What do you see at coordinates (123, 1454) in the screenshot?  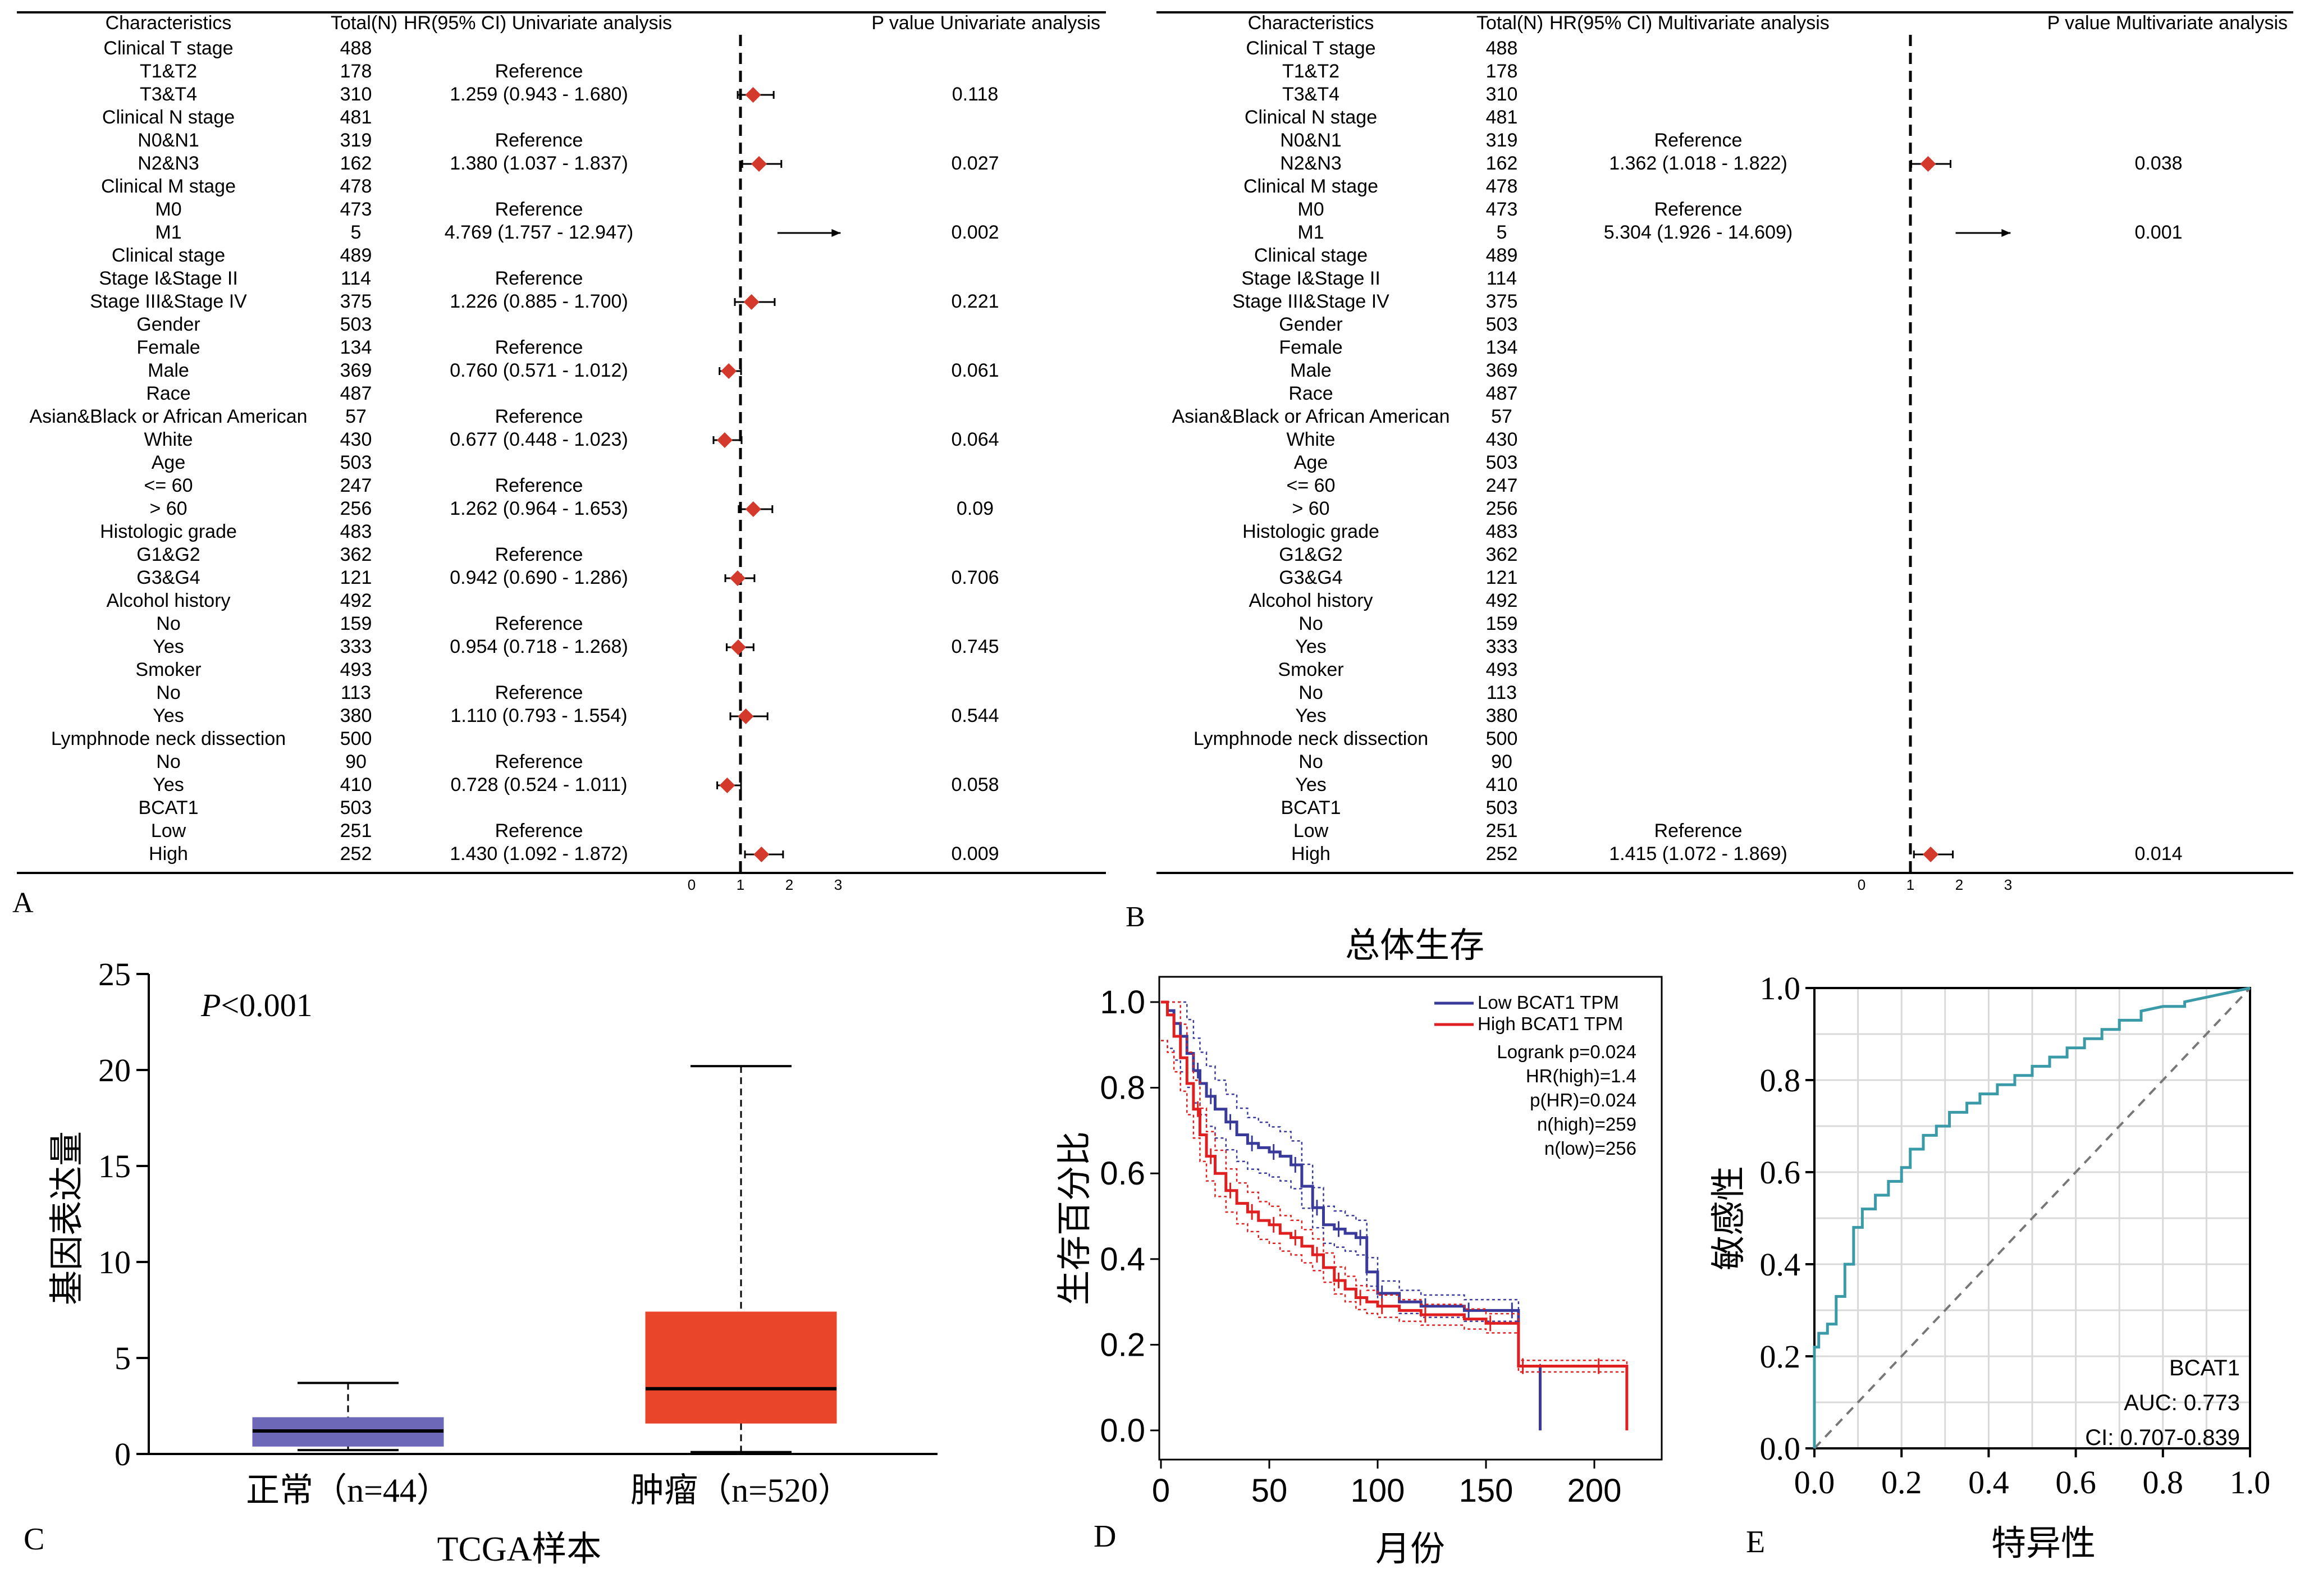 I see `y-tick-label: 0` at bounding box center [123, 1454].